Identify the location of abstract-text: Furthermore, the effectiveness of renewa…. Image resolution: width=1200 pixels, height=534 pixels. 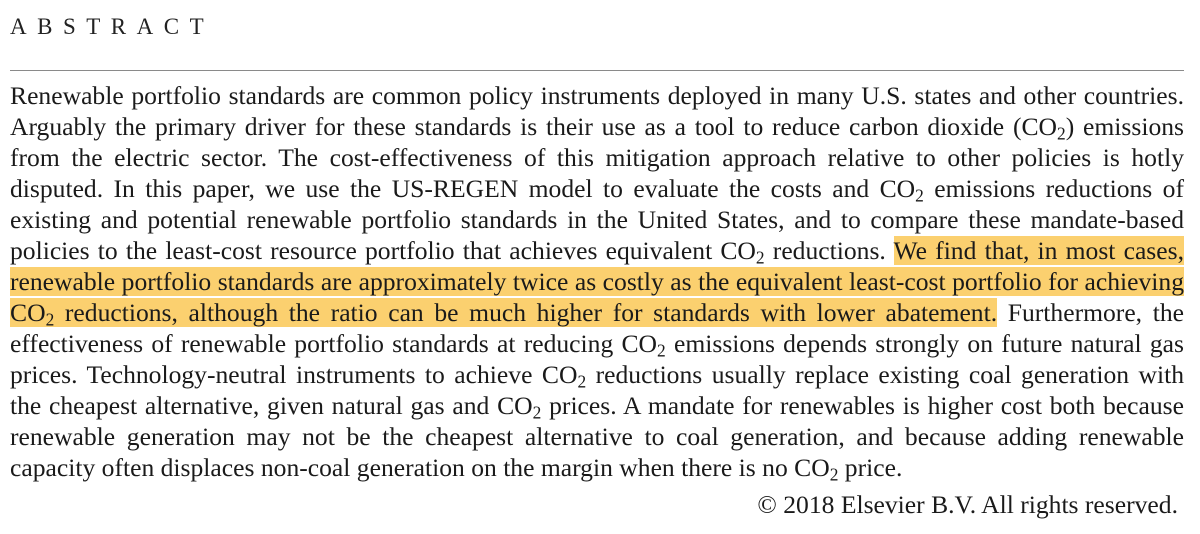
(597, 328).